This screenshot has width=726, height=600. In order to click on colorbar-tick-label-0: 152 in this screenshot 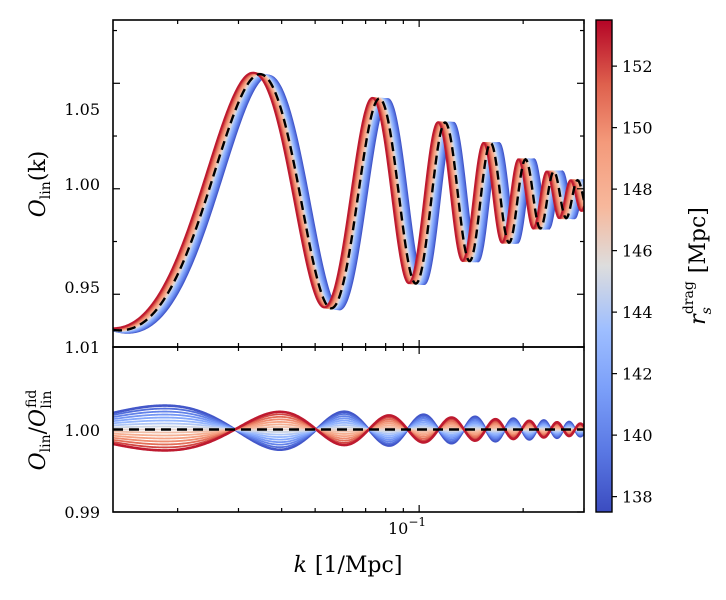, I will do `click(637, 66)`.